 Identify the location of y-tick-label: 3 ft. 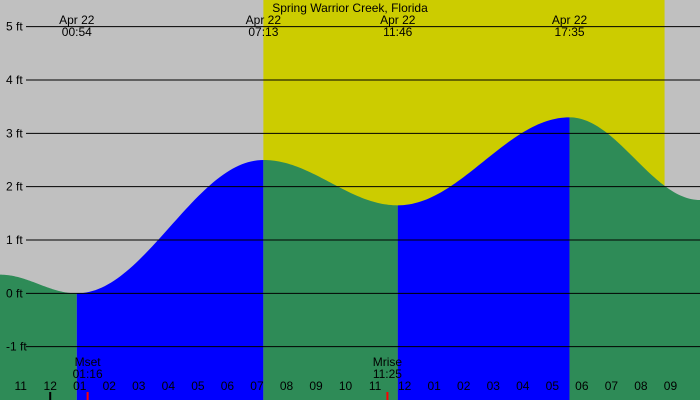
(14, 133).